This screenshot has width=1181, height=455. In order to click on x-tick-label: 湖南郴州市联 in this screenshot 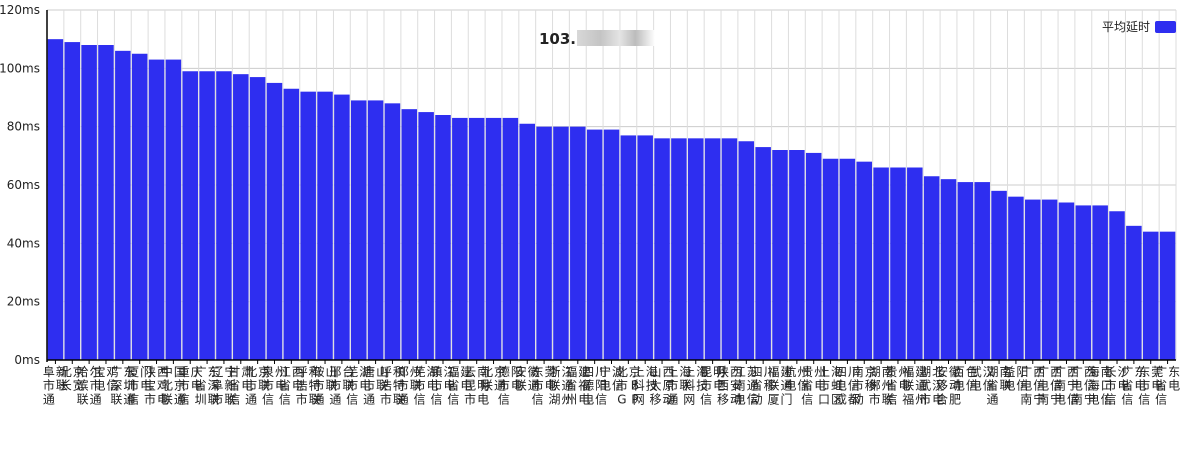, I will do `click(881, 385)`.